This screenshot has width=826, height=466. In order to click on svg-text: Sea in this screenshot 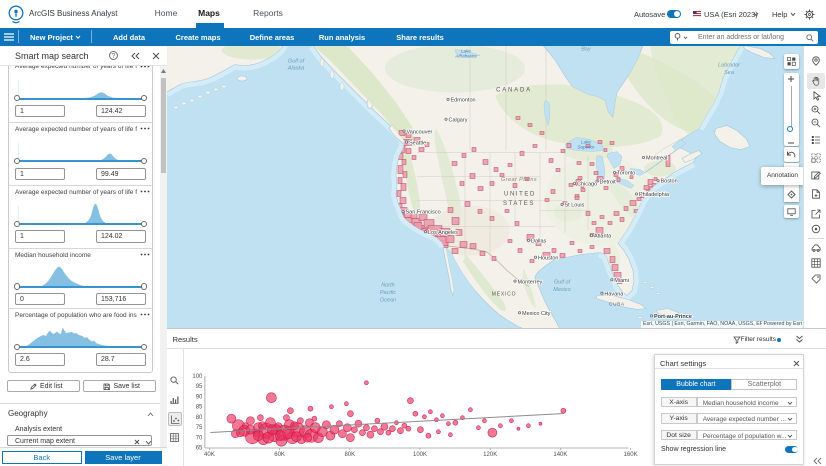, I will do `click(729, 73)`.